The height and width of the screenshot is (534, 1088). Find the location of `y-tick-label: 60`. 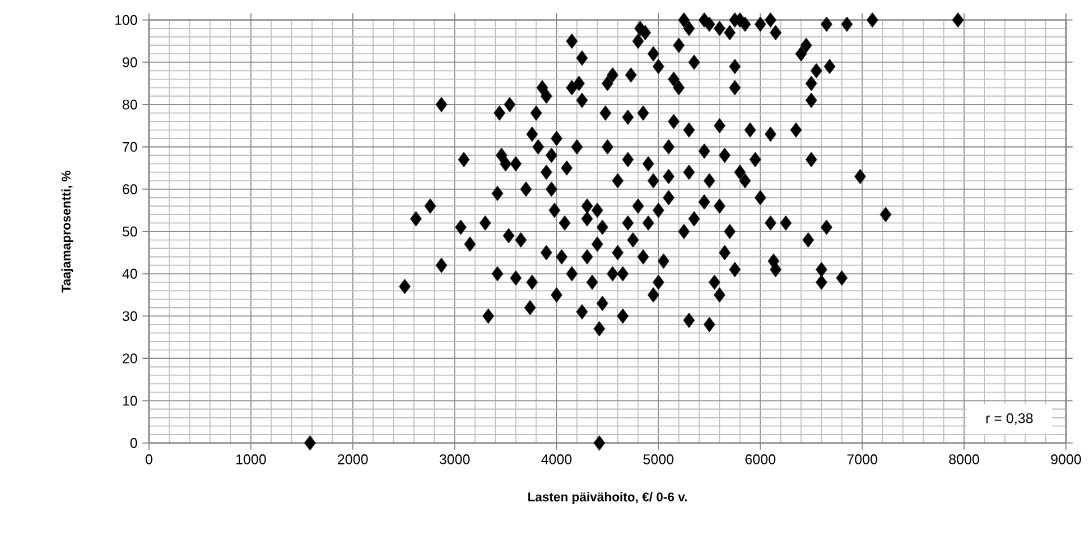

y-tick-label: 60 is located at coordinates (130, 189).